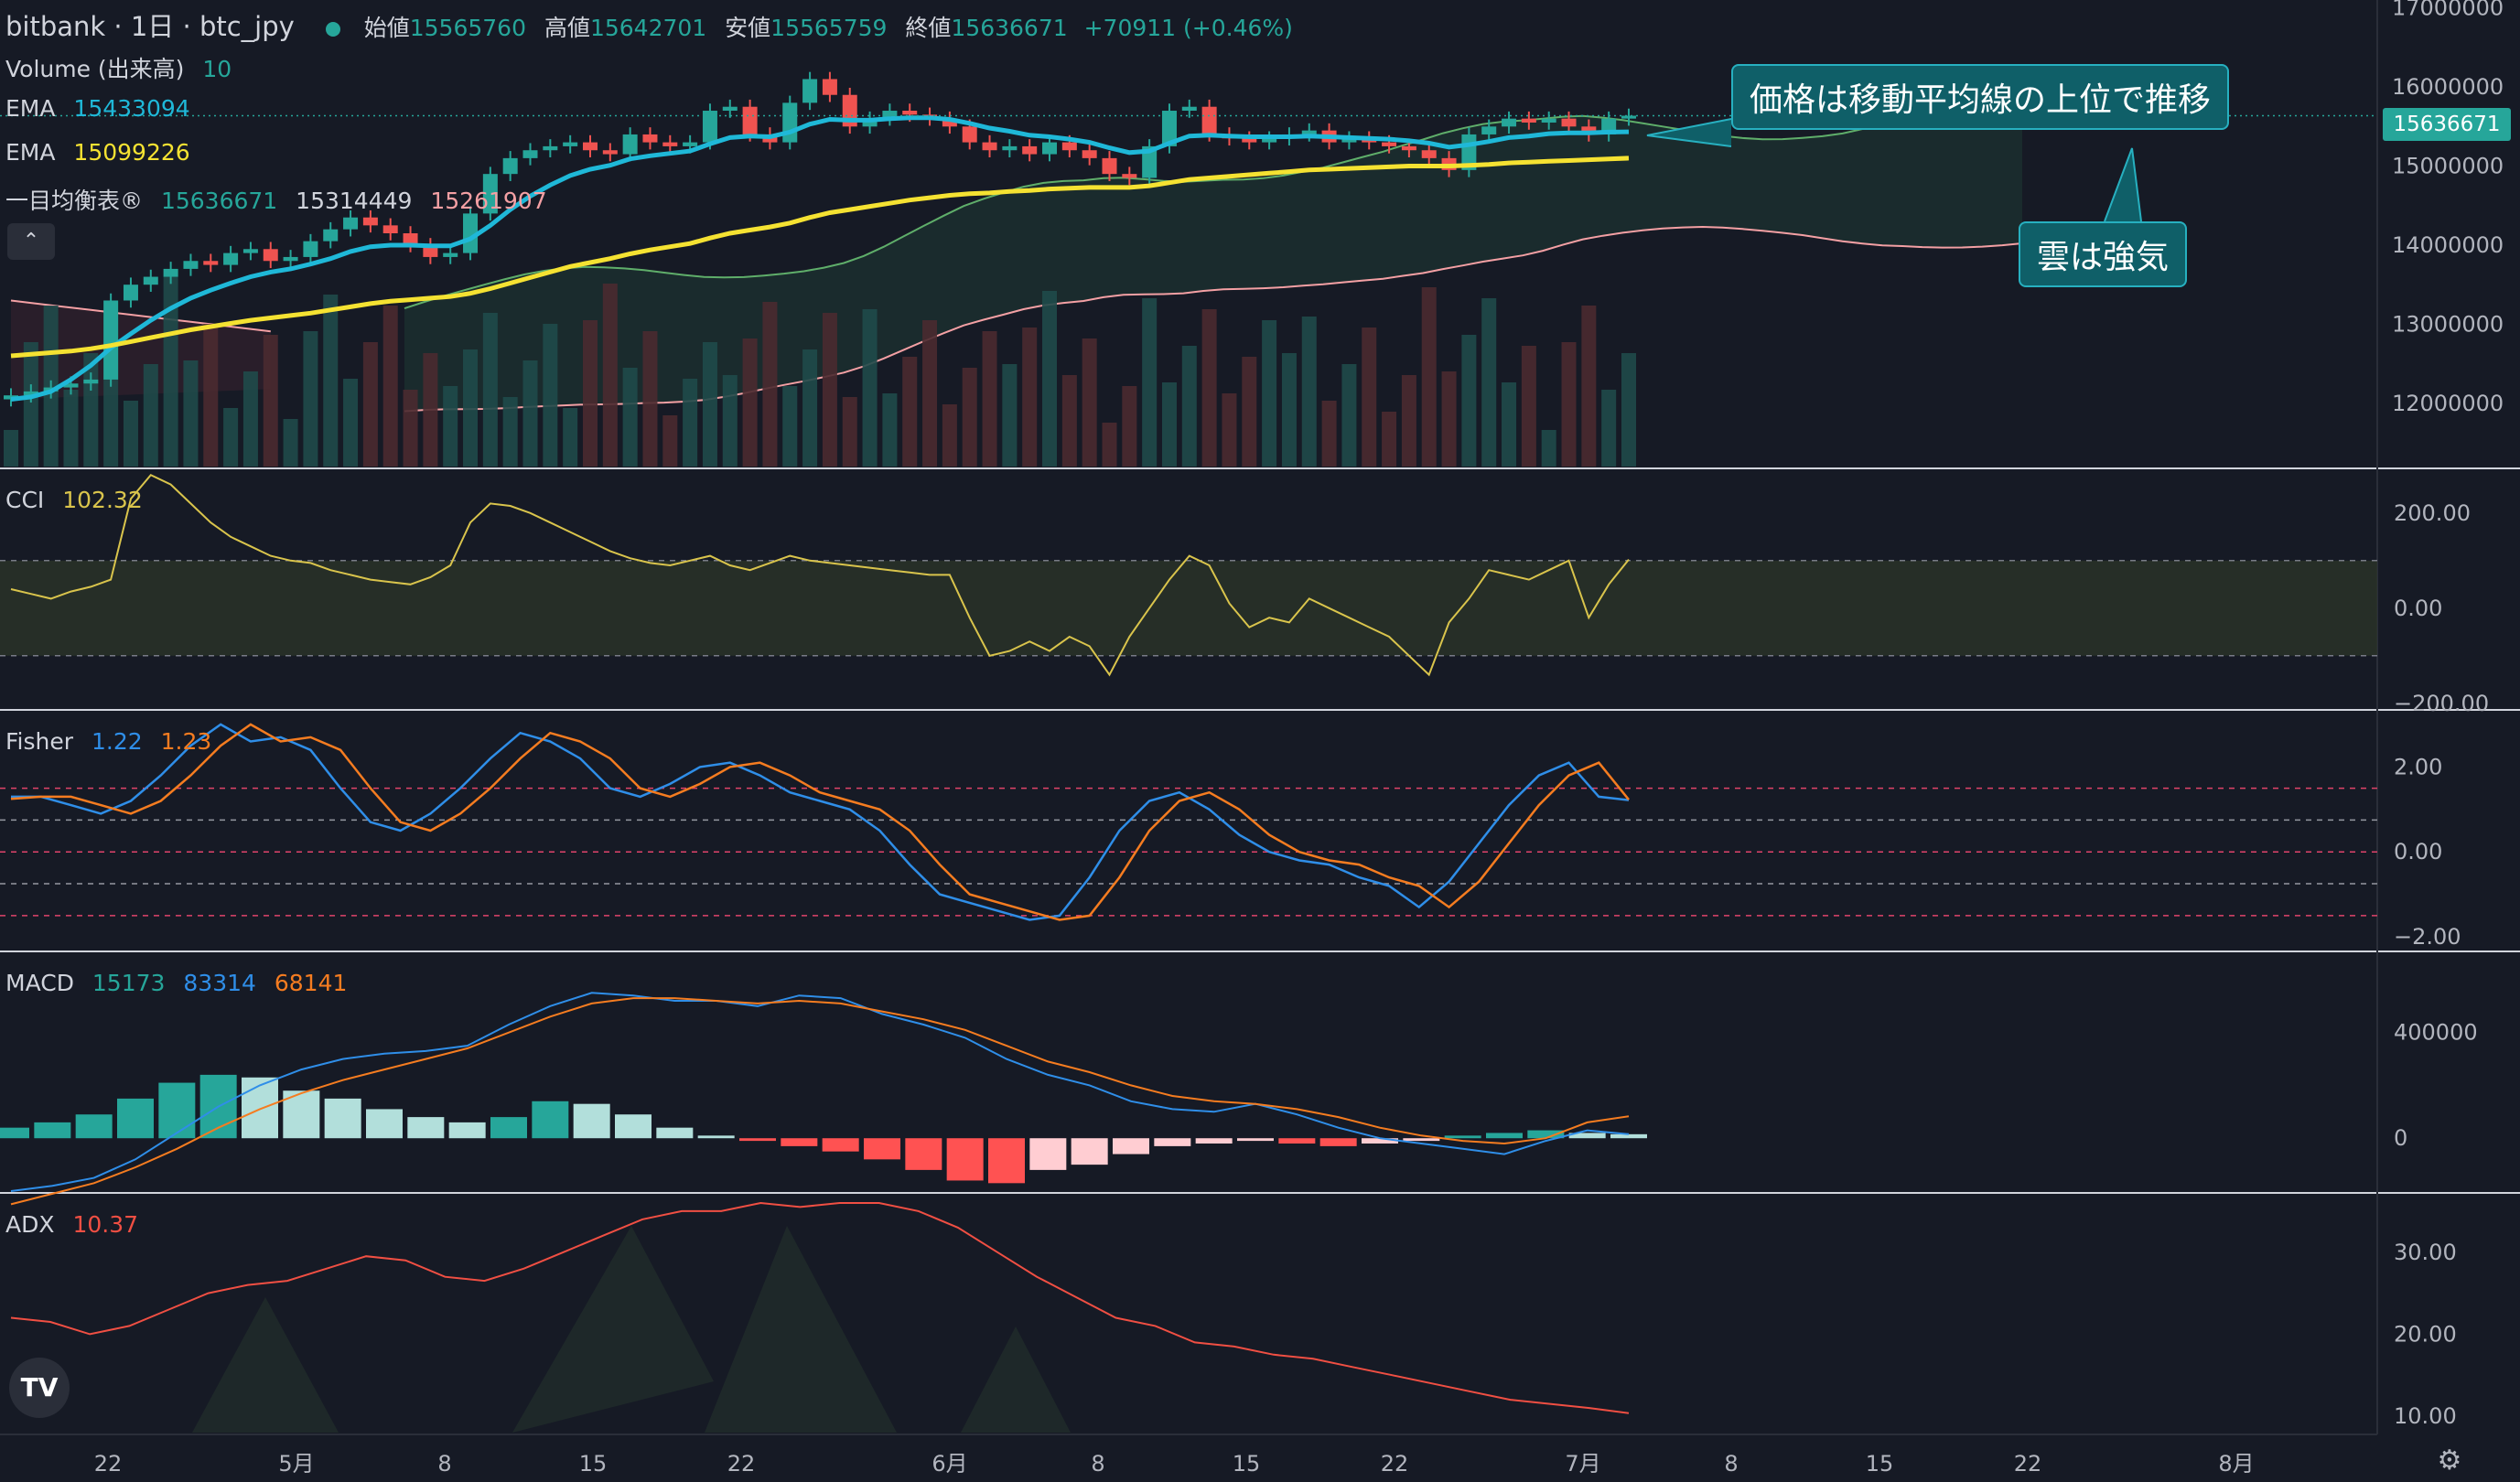  What do you see at coordinates (1188, 28) in the screenshot?
I see `change-value: +70911 (+0.46%)` at bounding box center [1188, 28].